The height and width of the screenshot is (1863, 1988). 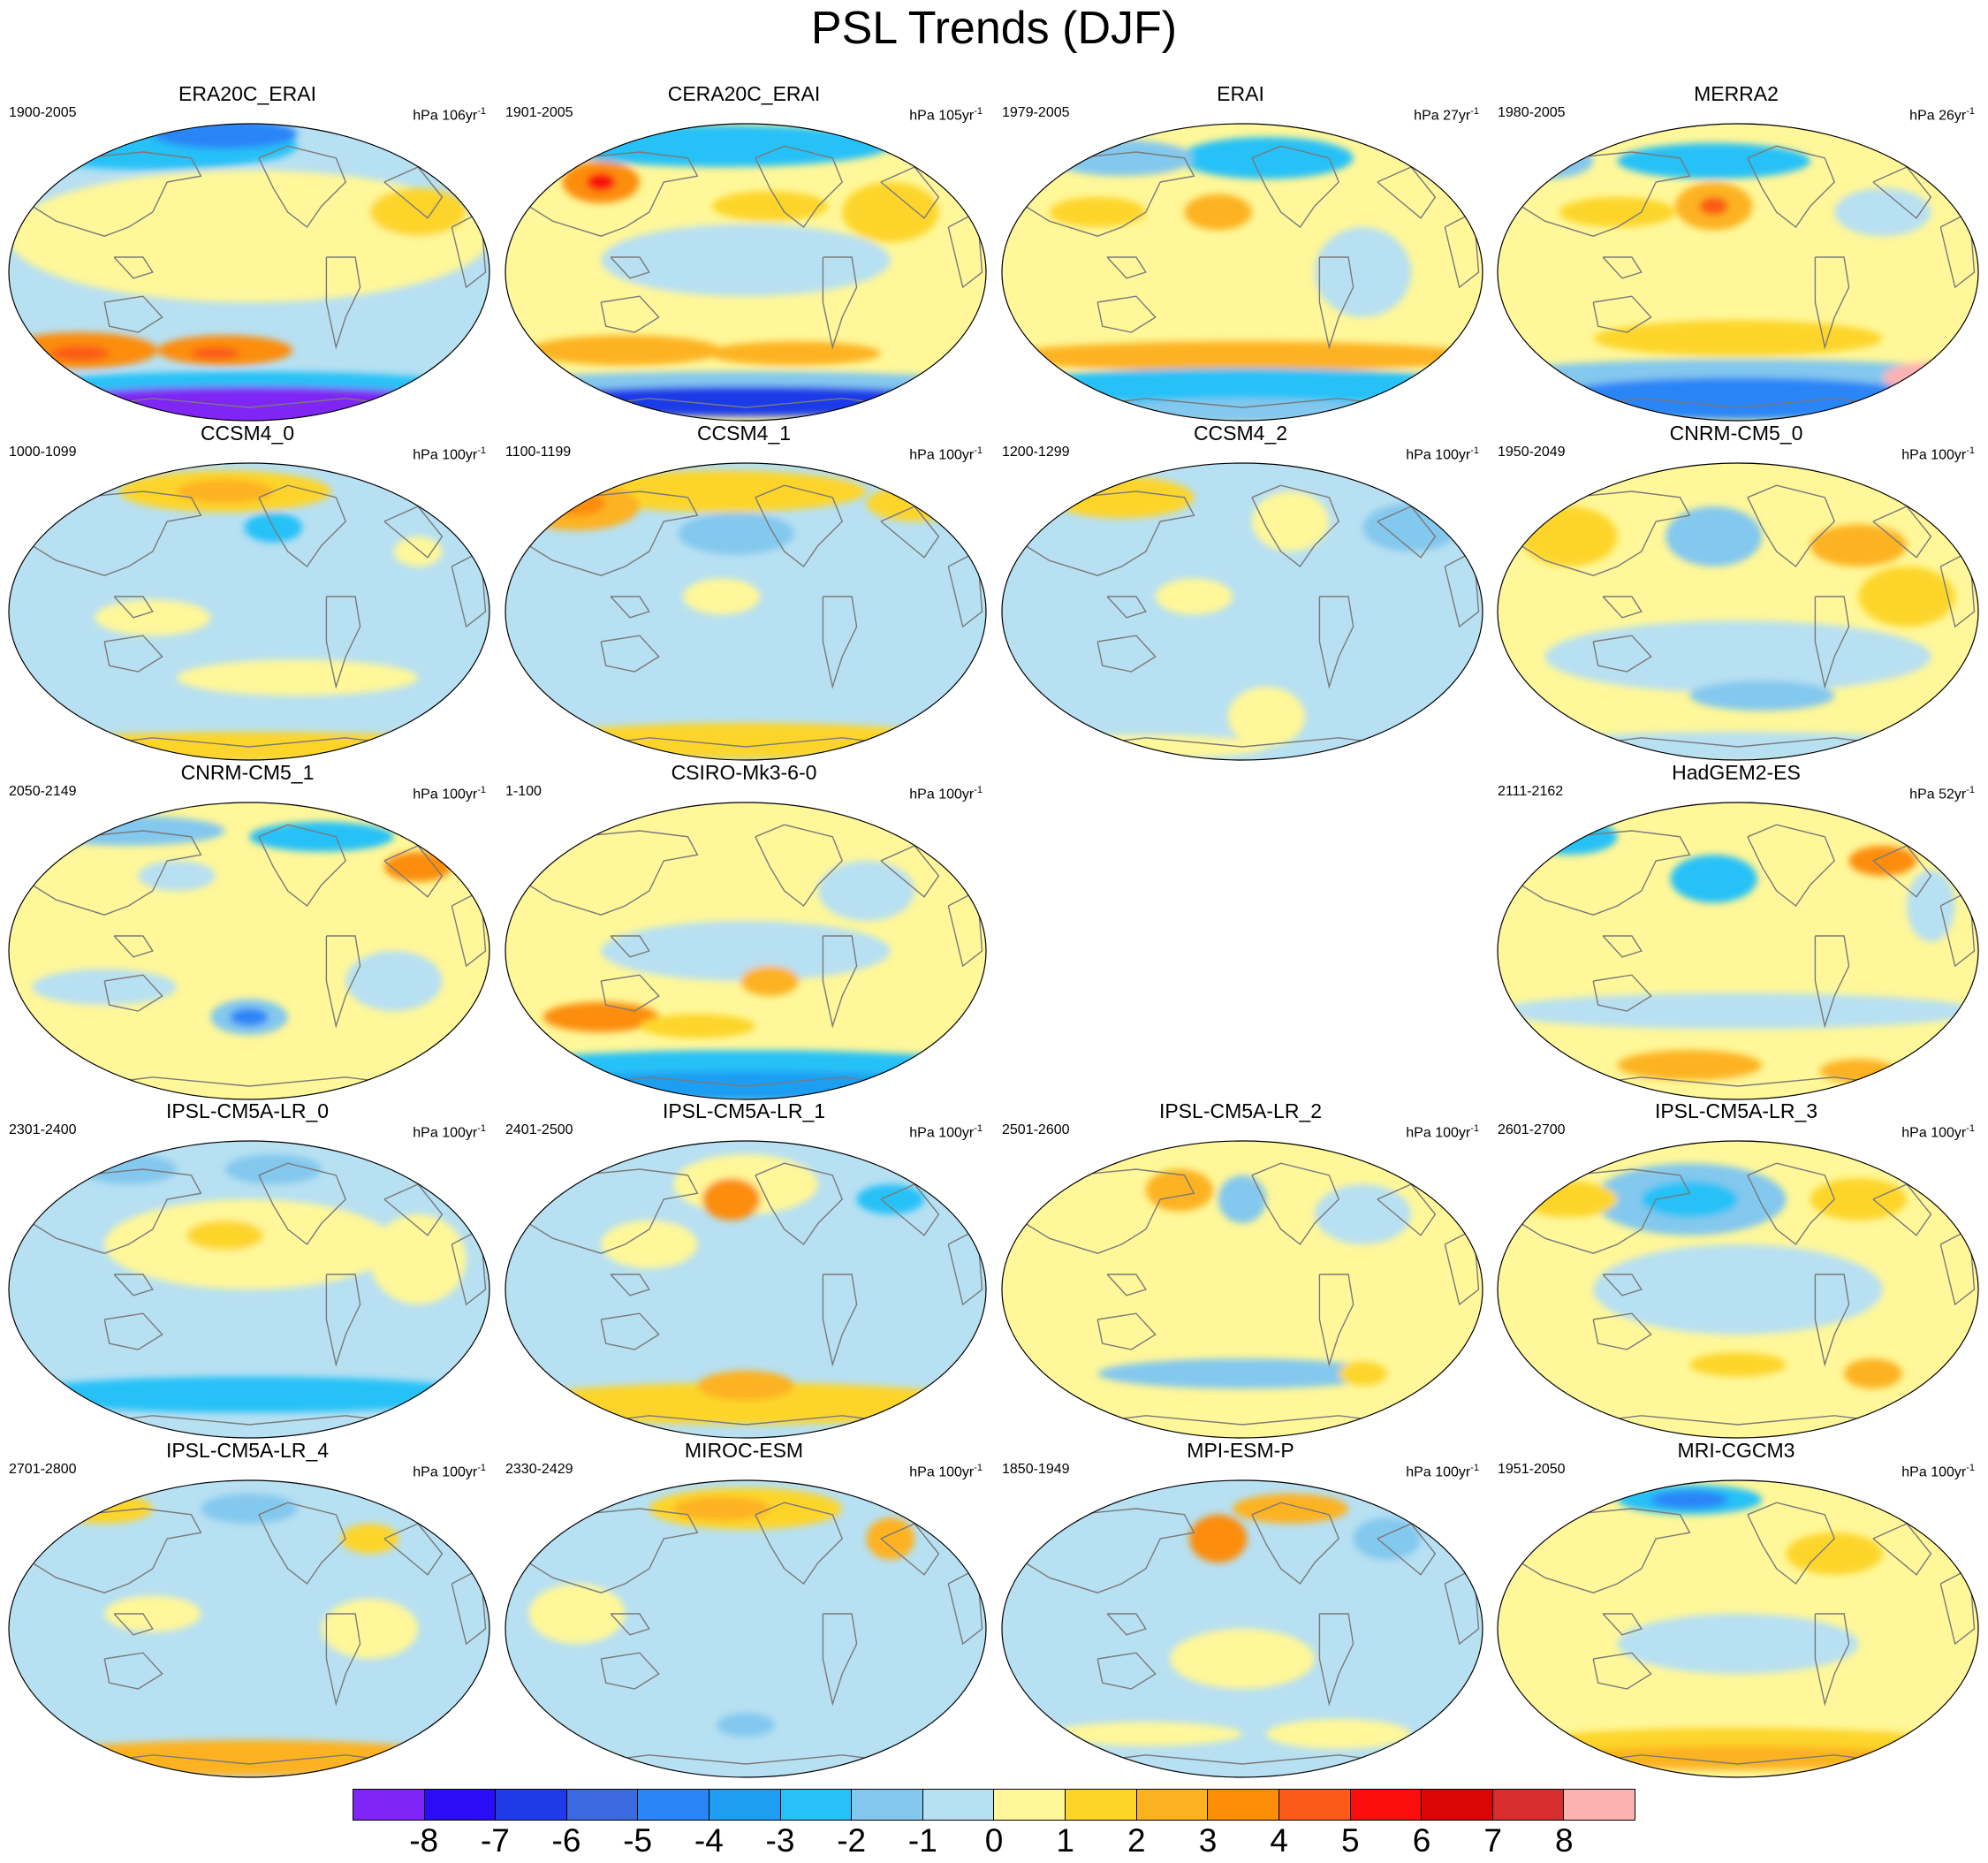 What do you see at coordinates (1532, 1129) in the screenshot?
I see `panel-years: 2601-2700` at bounding box center [1532, 1129].